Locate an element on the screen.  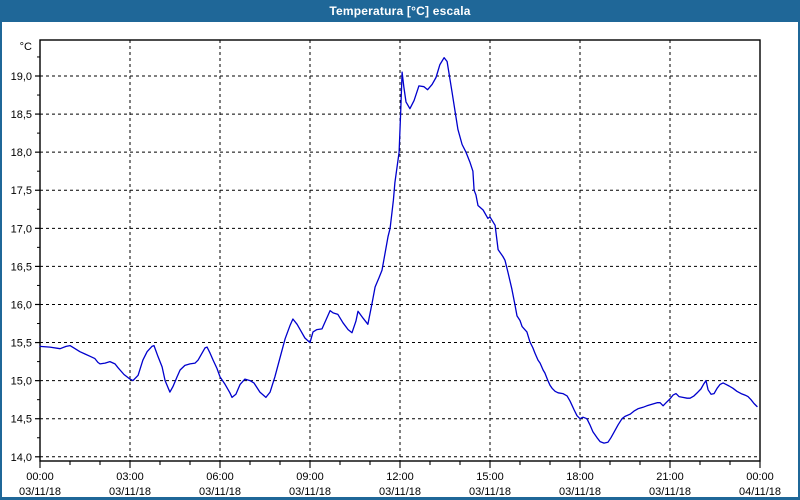
x-tick-time-label: 15:00 is located at coordinates (490, 477).